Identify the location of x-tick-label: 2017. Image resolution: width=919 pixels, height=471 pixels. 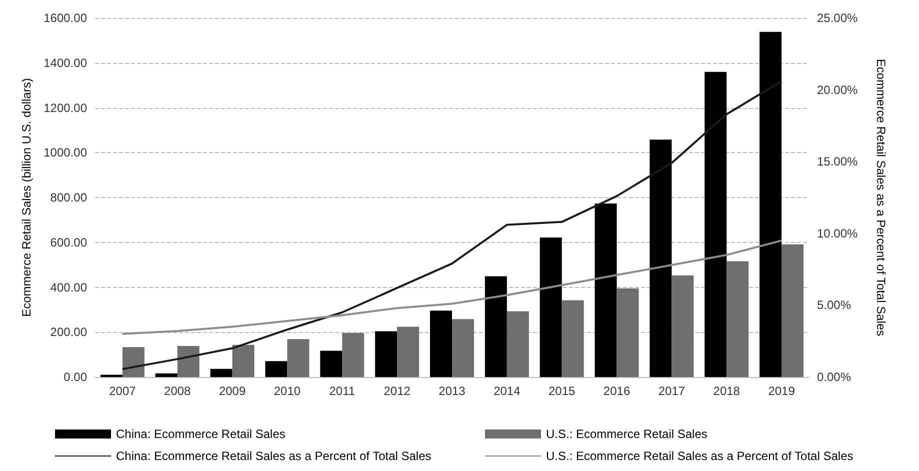
(672, 391).